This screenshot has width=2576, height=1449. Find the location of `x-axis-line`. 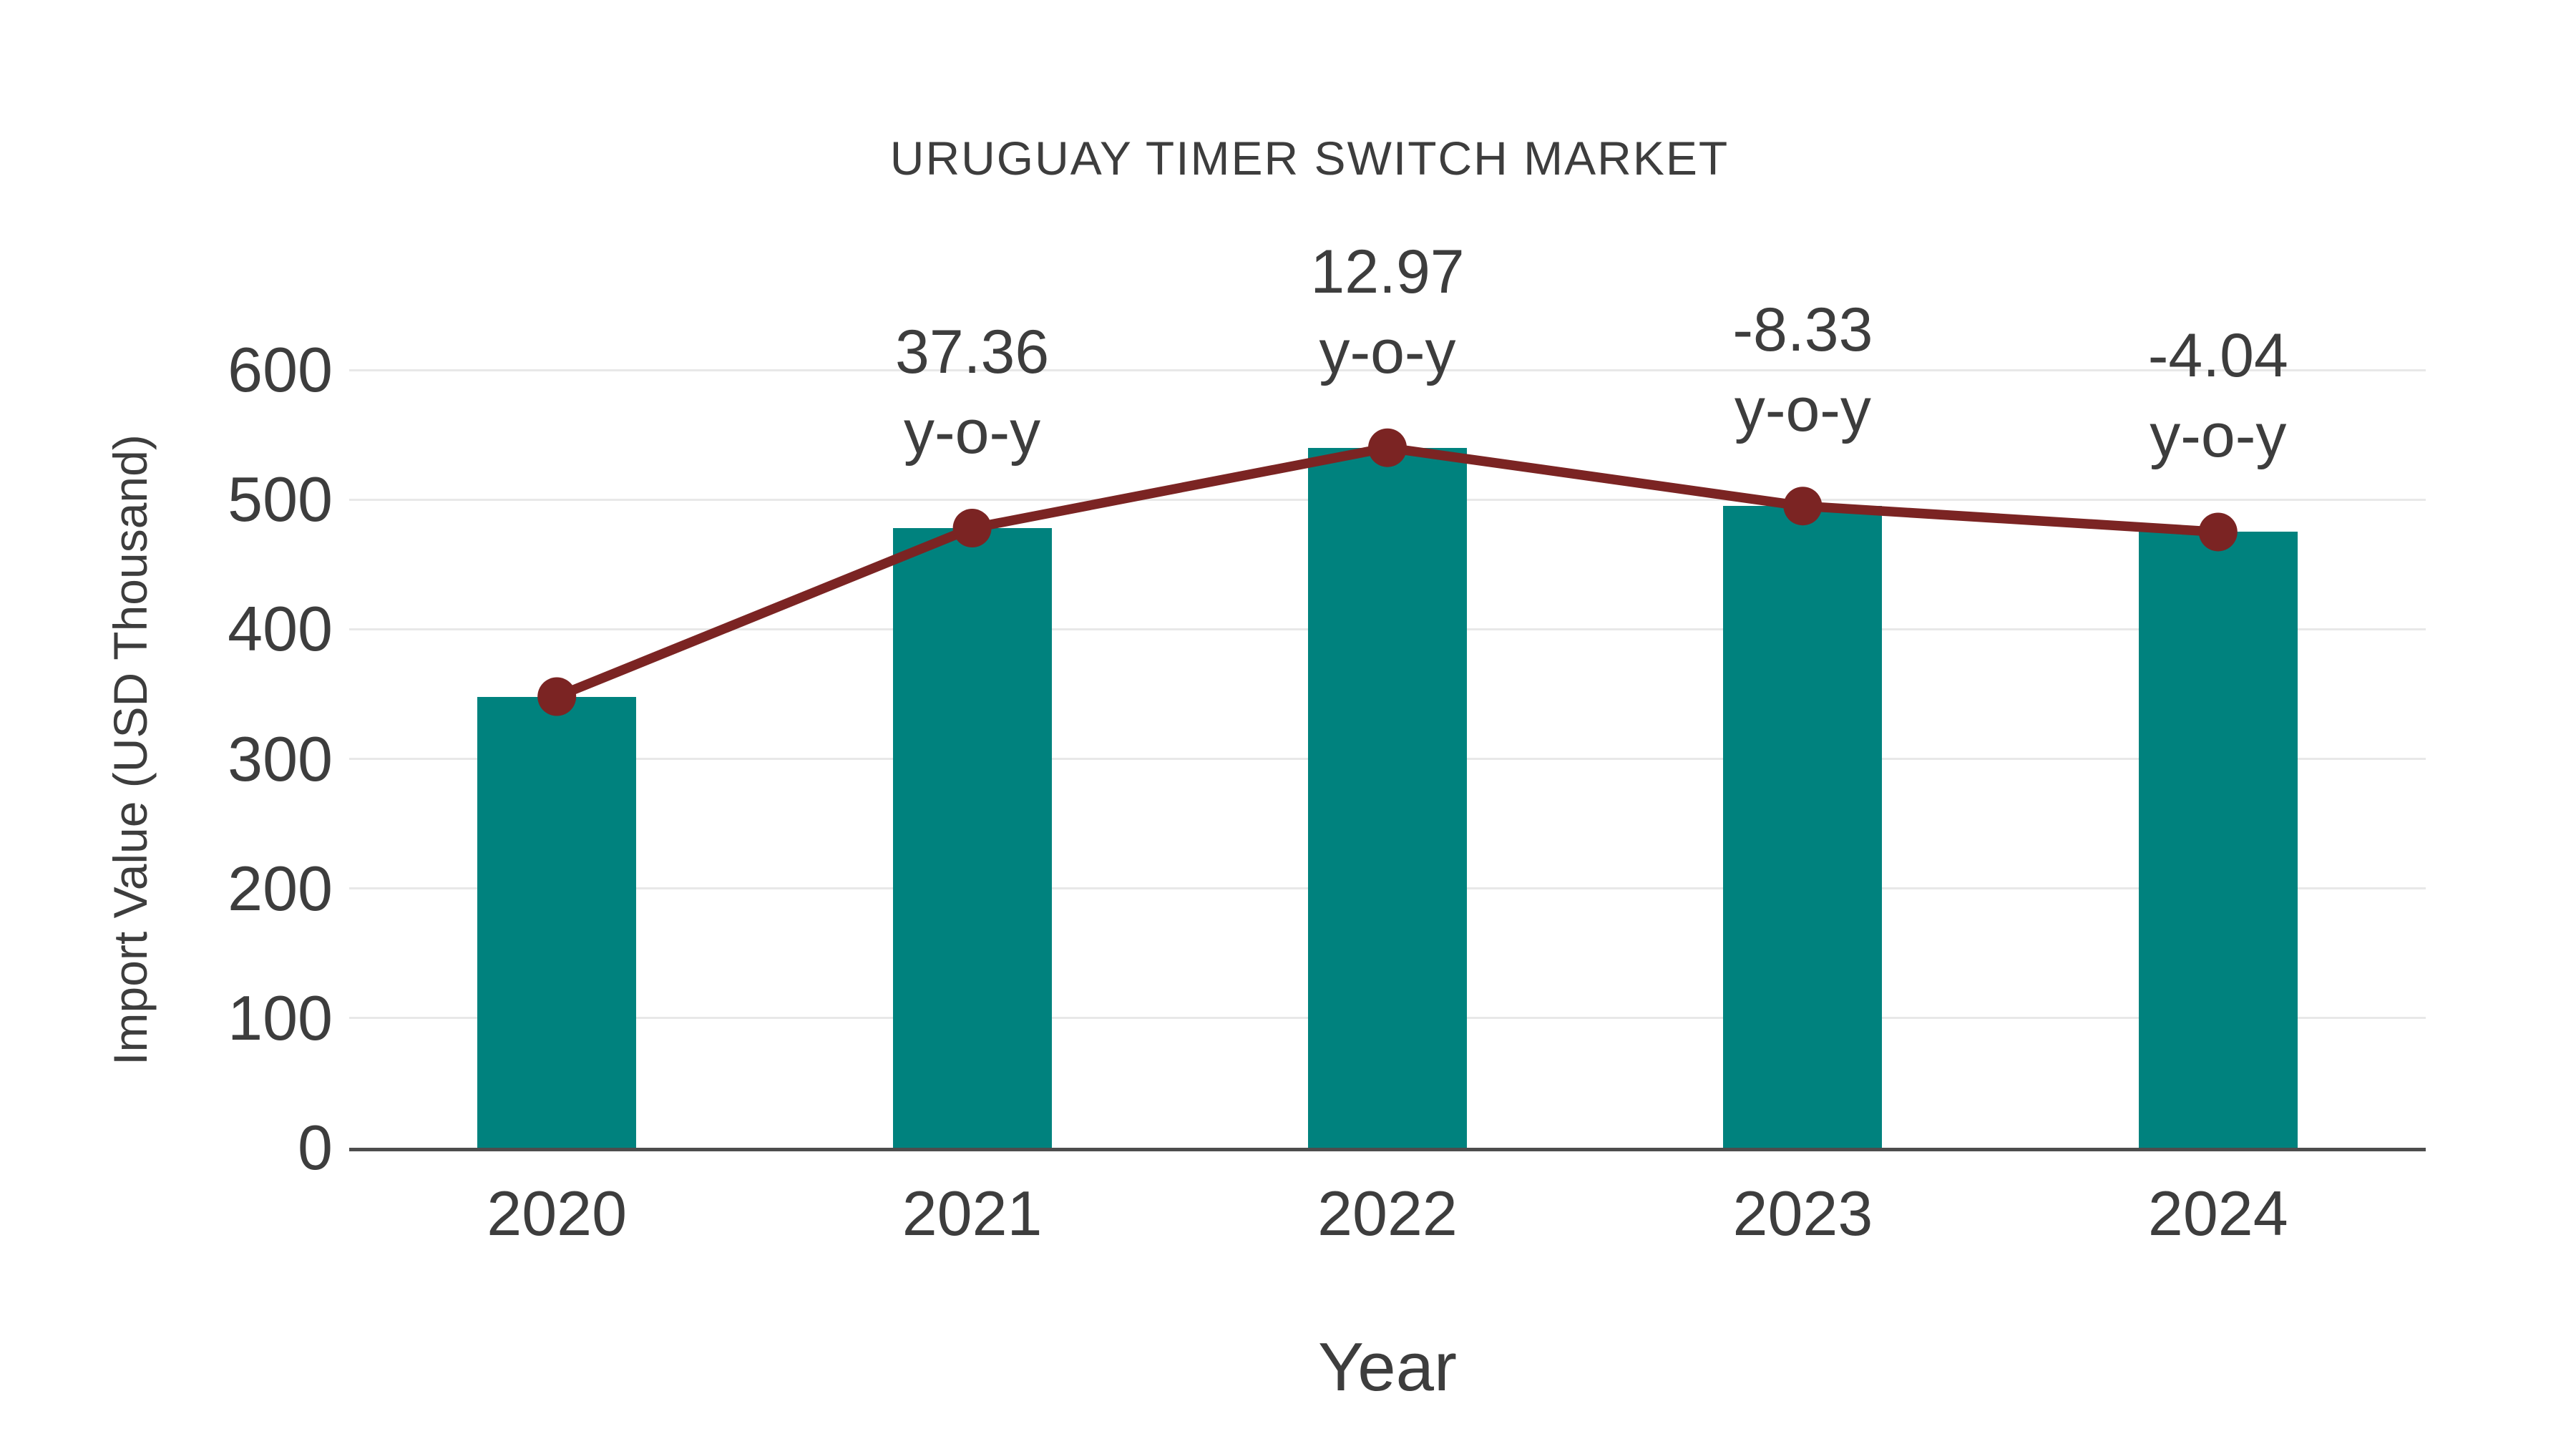

x-axis-line is located at coordinates (1387, 1149).